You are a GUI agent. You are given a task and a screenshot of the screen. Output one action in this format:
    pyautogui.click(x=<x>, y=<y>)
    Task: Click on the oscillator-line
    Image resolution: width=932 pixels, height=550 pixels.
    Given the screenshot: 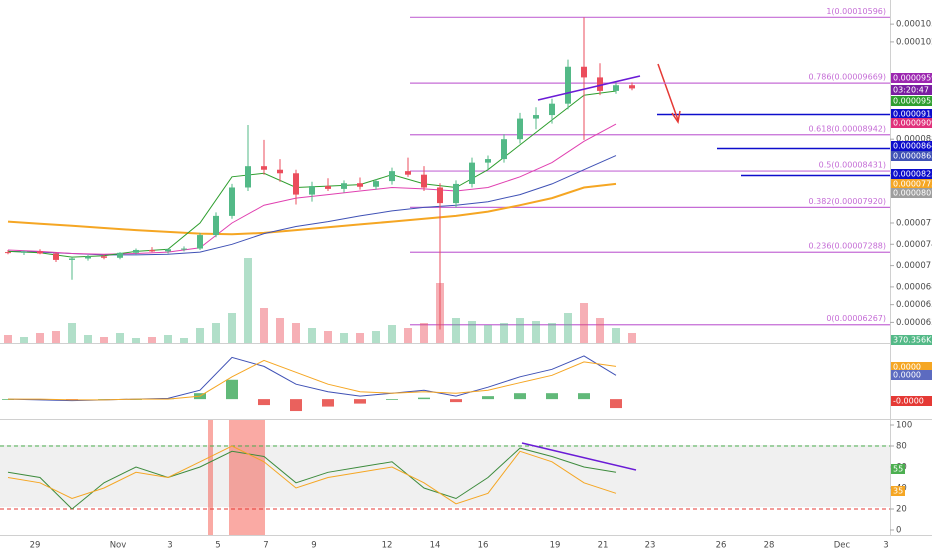 What is the action you would take?
    pyautogui.click(x=312, y=475)
    